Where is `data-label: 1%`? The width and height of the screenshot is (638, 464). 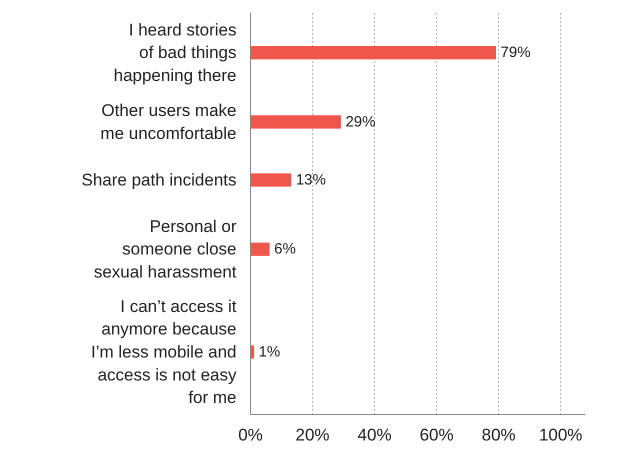
data-label: 1% is located at coordinates (269, 351).